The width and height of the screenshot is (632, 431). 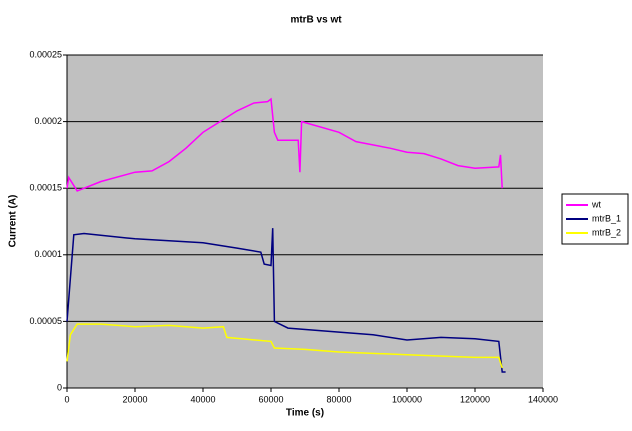 What do you see at coordinates (407, 399) in the screenshot?
I see `x-tick-label: 100000` at bounding box center [407, 399].